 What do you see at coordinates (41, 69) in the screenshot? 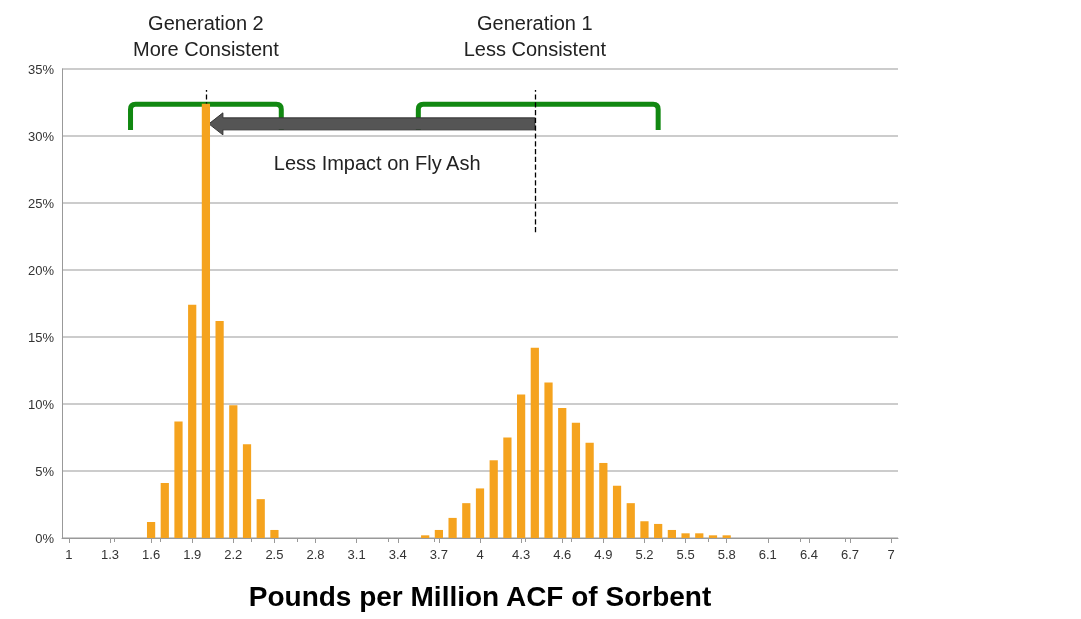
I see `y-tick-label: 35%` at bounding box center [41, 69].